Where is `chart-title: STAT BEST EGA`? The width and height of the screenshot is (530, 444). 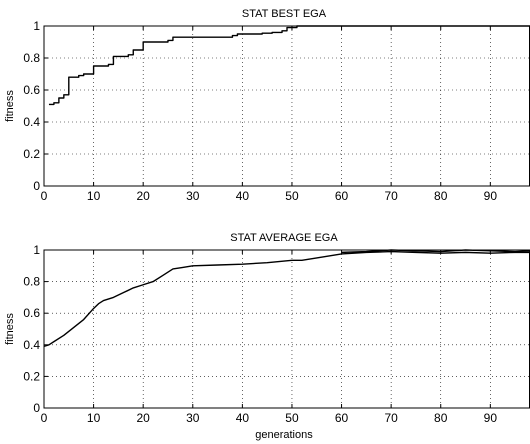 chart-title: STAT BEST EGA is located at coordinates (284, 14).